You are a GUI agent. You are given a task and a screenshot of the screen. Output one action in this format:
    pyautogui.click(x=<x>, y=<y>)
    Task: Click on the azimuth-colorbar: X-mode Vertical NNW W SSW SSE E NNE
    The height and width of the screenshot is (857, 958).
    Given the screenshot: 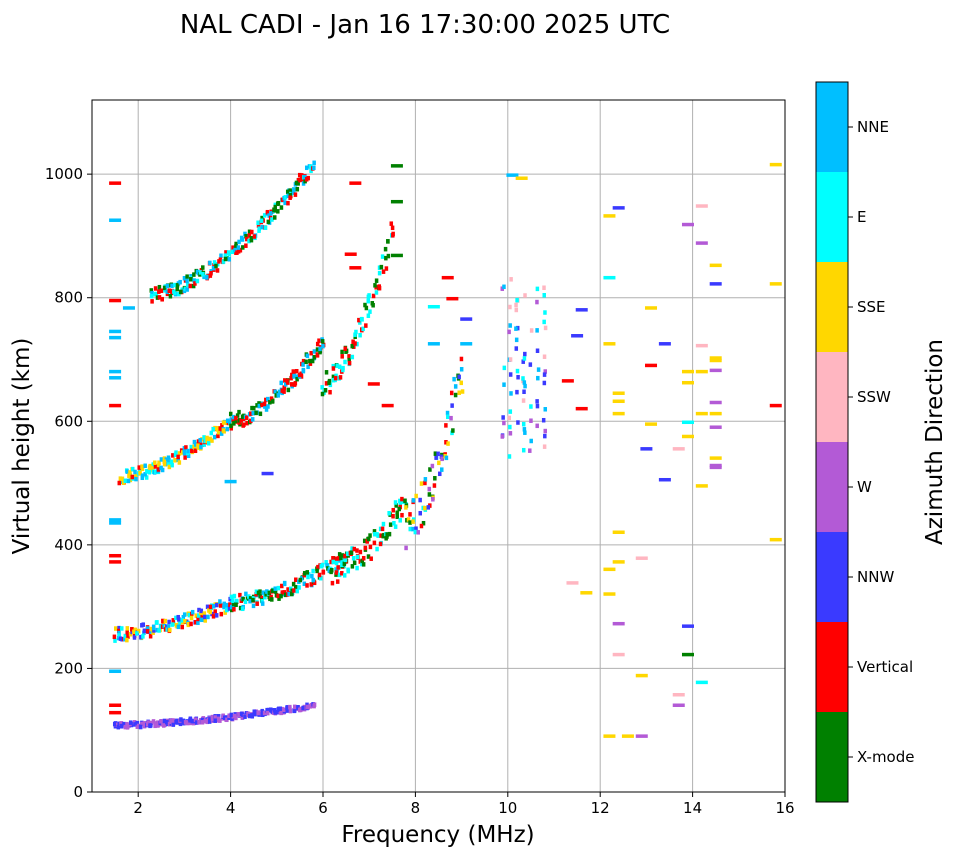 What is the action you would take?
    pyautogui.click(x=864, y=442)
    